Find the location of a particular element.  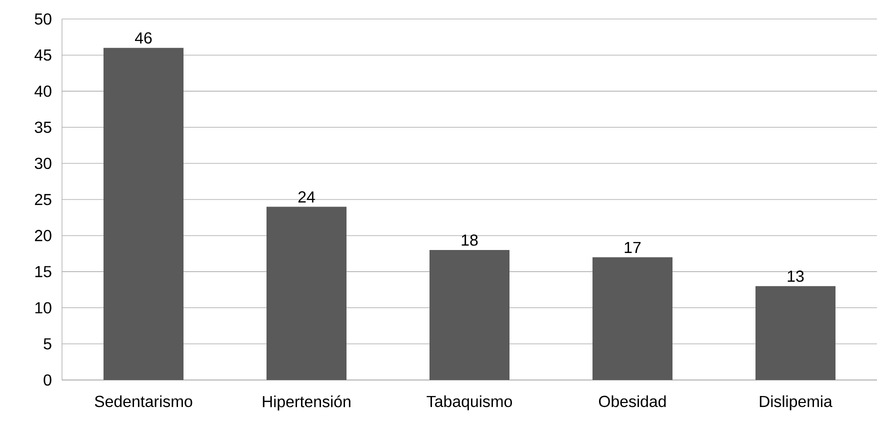

y-tick-label: 10 is located at coordinates (43, 308).